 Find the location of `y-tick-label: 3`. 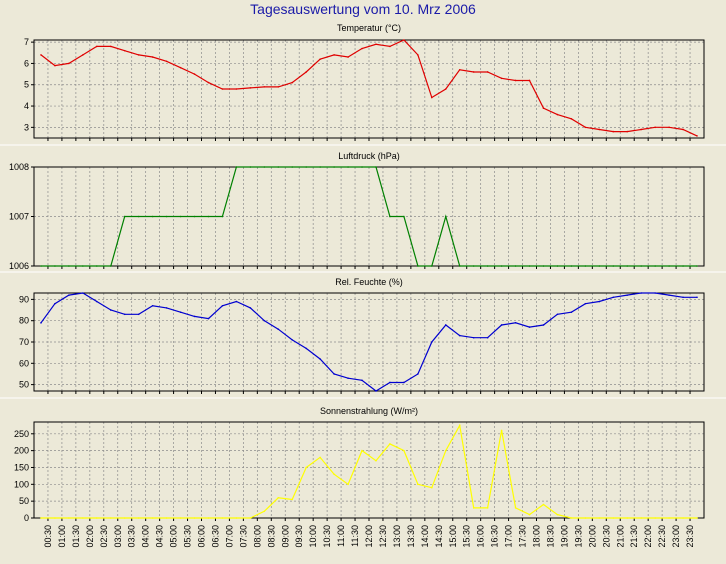

y-tick-label: 3 is located at coordinates (26, 127).